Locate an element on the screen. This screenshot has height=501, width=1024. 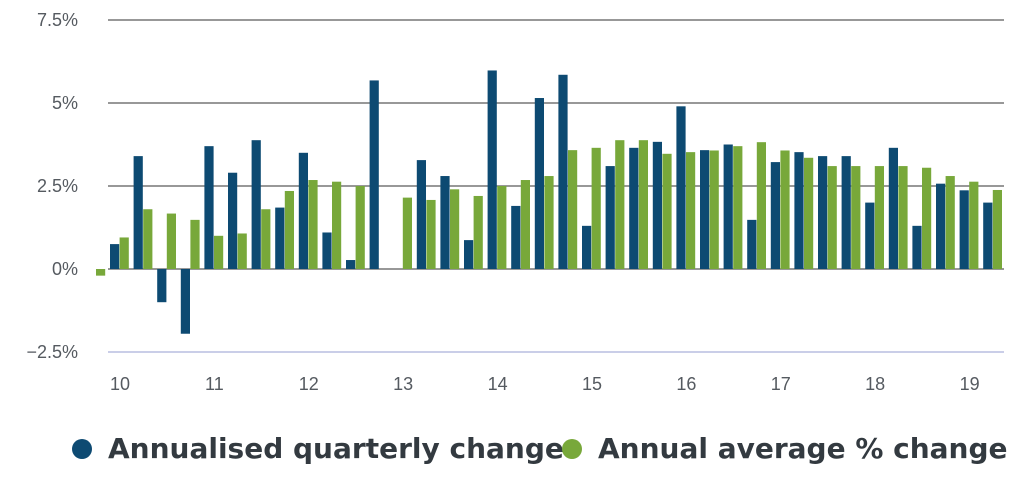
x-tick-label: 13 is located at coordinates (403, 384).